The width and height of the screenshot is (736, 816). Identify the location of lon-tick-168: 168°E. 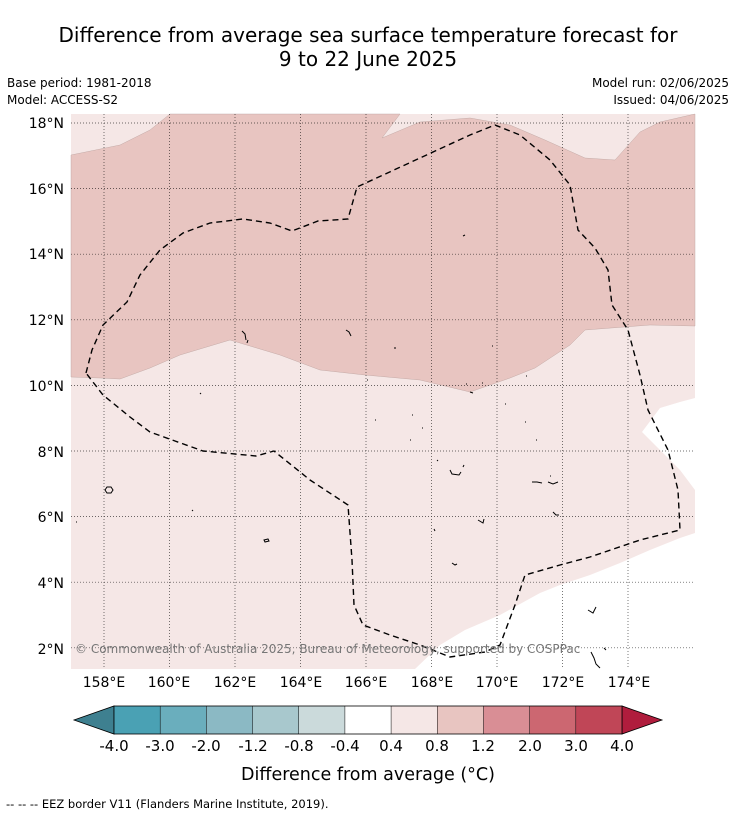
(432, 683).